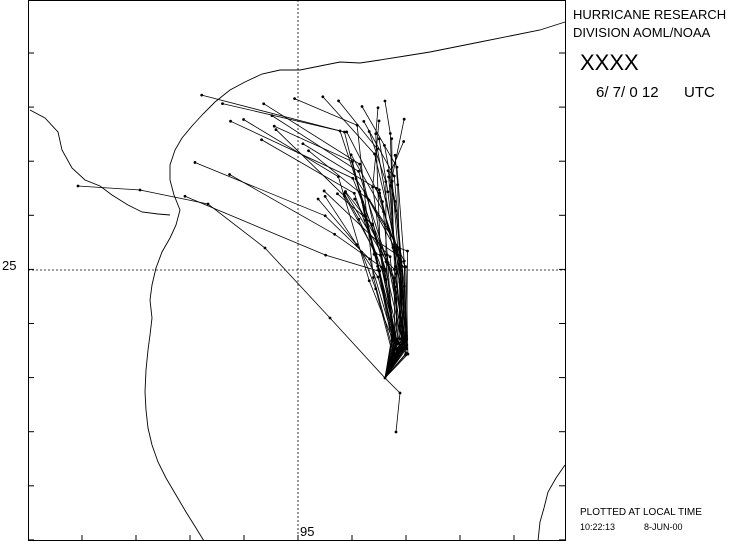  Describe the element at coordinates (627, 92) in the screenshot. I see `storm-date: 6/ 7/ 0 12` at that location.